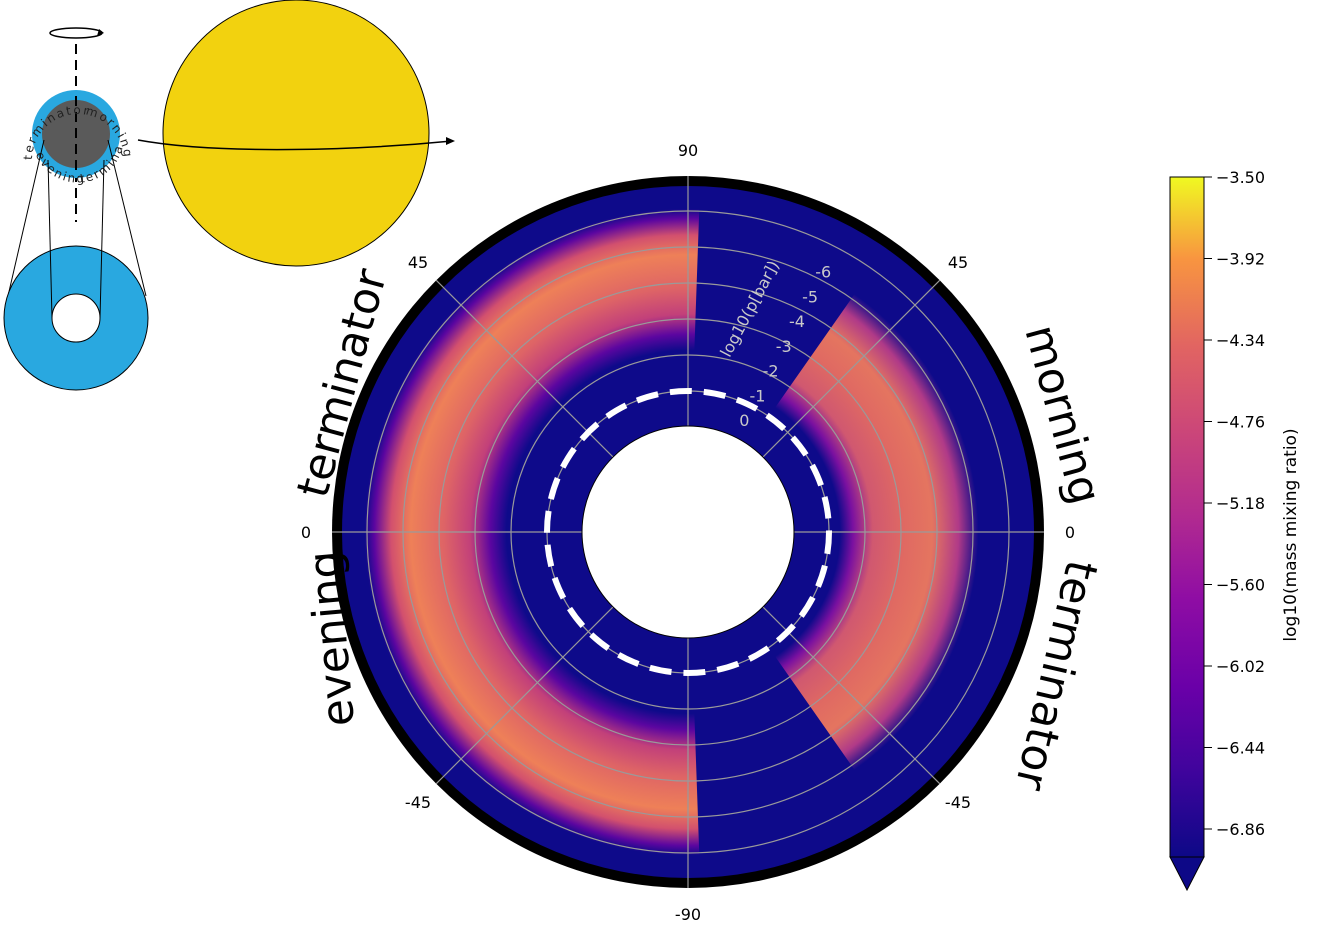  What do you see at coordinates (76, 318) in the screenshot?
I see `annulus-hole` at bounding box center [76, 318].